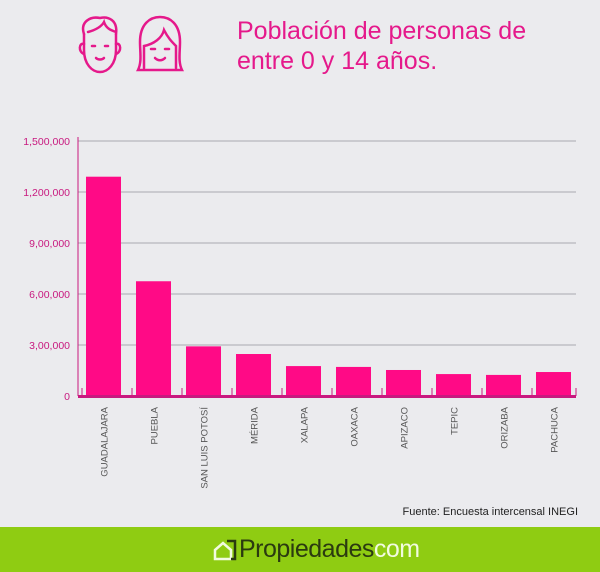 The width and height of the screenshot is (600, 572). I want to click on x-tick-label: APIZACO, so click(405, 428).